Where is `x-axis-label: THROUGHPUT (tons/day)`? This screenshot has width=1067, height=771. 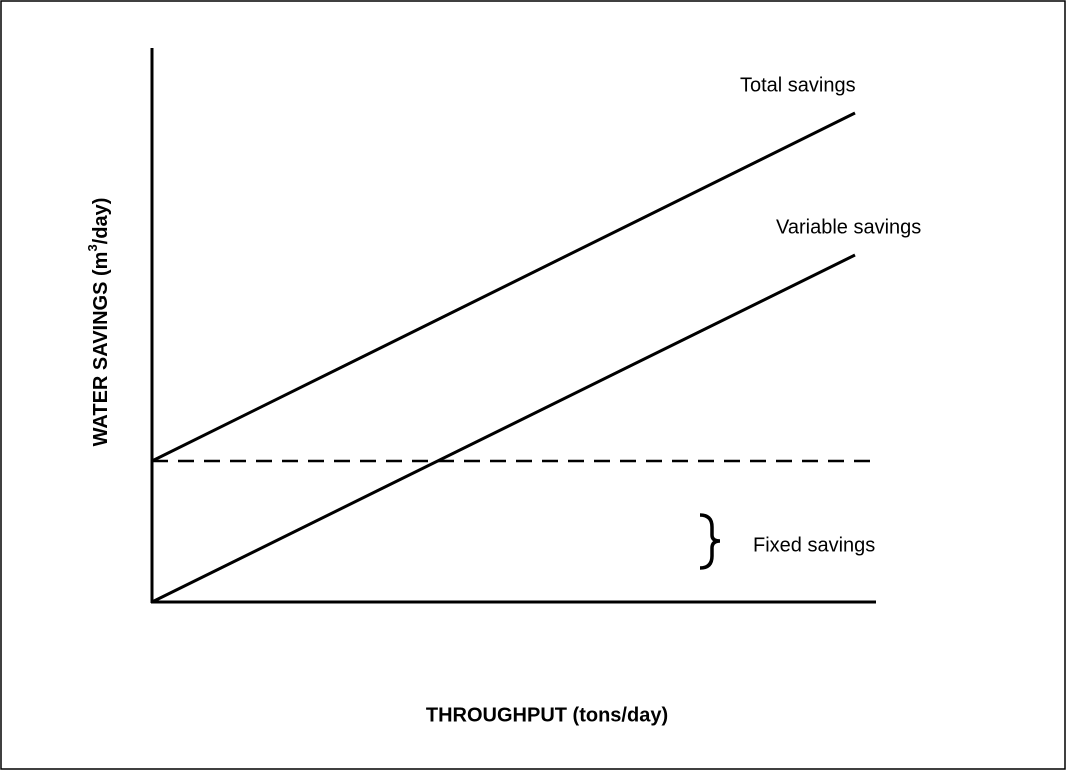
x-axis-label: THROUGHPUT (tons/day) is located at coordinates (547, 715).